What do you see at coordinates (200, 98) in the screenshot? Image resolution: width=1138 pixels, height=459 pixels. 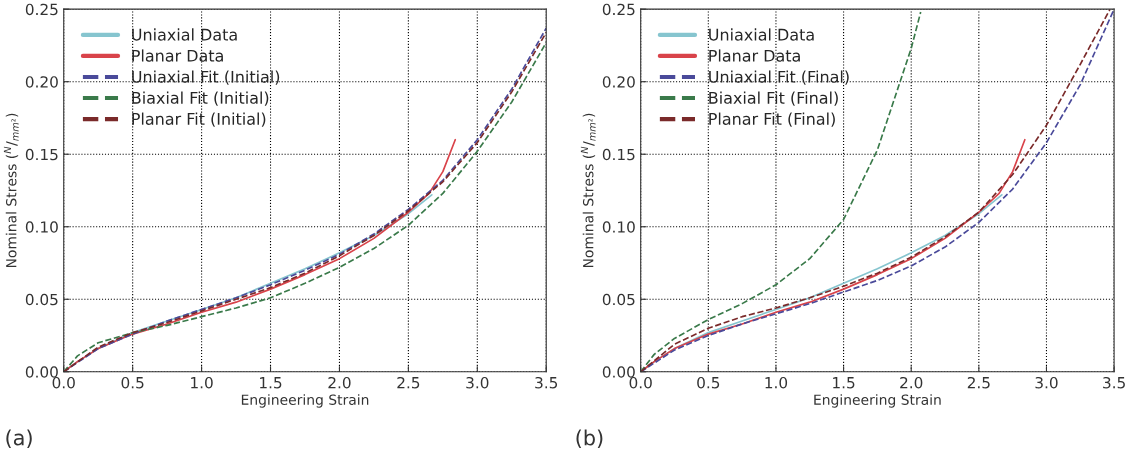 I see `legend-label: Biaxial Fit (Initial)` at bounding box center [200, 98].